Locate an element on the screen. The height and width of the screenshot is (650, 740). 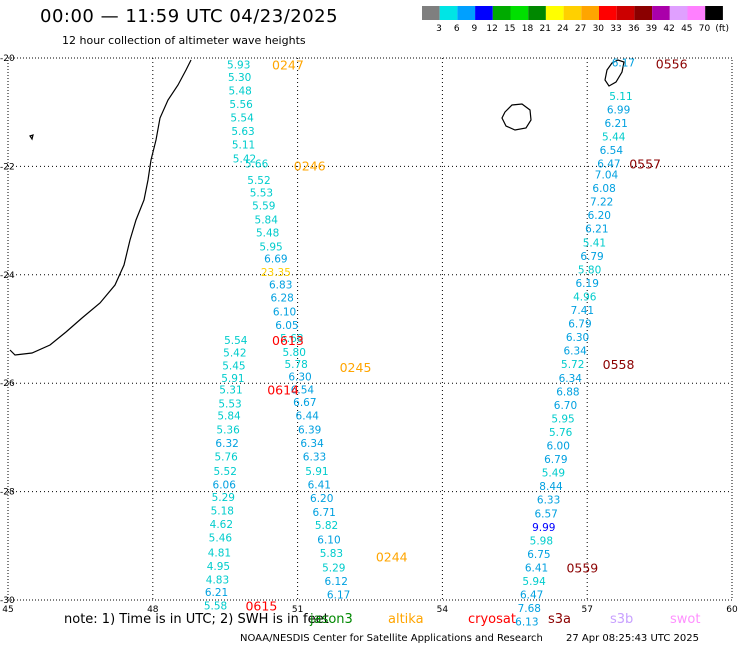
colorbar: 3 6 9 12 15 18 21 24 27 30 33 36 39 42 45 70 (ft) is located at coordinates (575, 20).